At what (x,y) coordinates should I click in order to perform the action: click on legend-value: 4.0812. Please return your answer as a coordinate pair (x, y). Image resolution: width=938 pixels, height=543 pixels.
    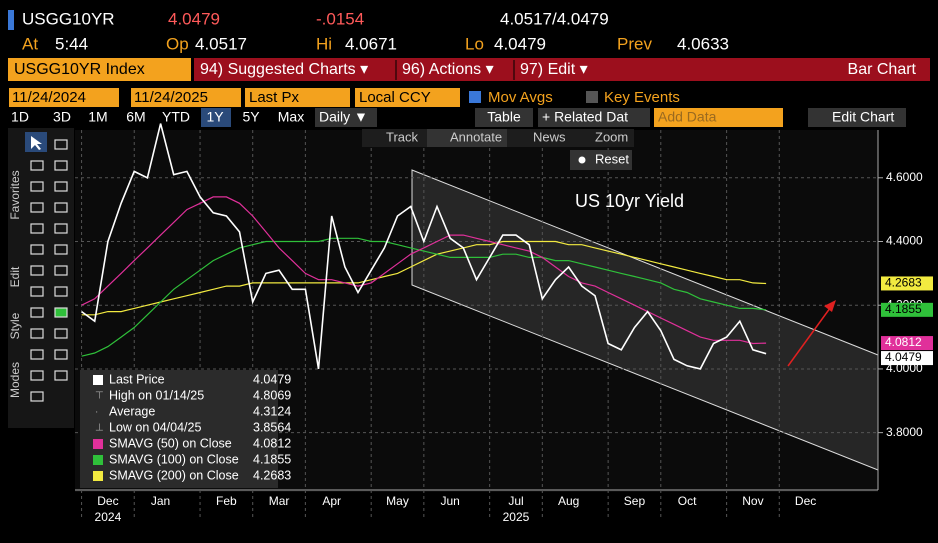
    Looking at the image, I should click on (272, 443).